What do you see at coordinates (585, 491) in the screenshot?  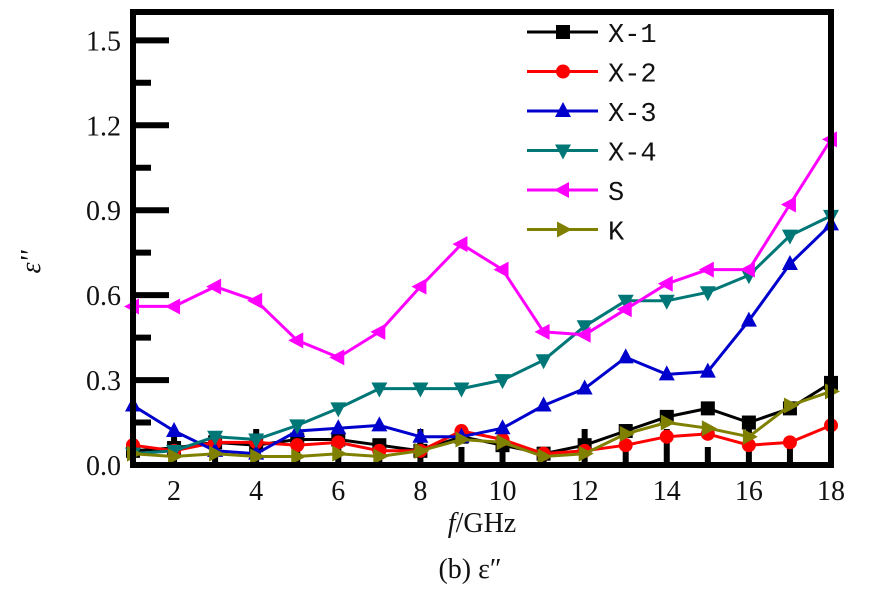 I see `x-tick-label: 12` at bounding box center [585, 491].